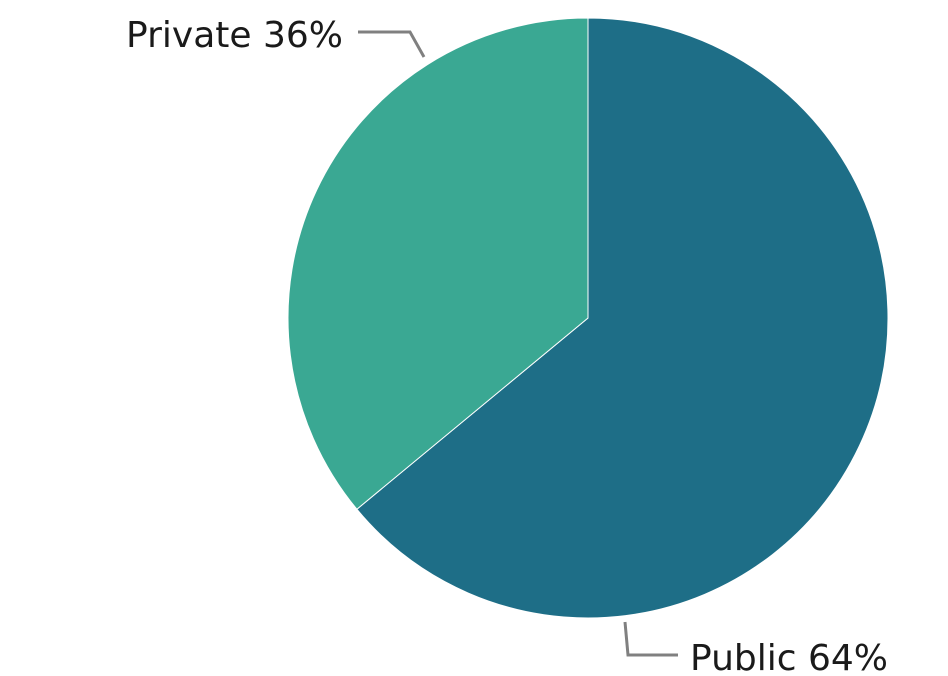  What do you see at coordinates (392, 44) in the screenshot?
I see `leader-line-private` at bounding box center [392, 44].